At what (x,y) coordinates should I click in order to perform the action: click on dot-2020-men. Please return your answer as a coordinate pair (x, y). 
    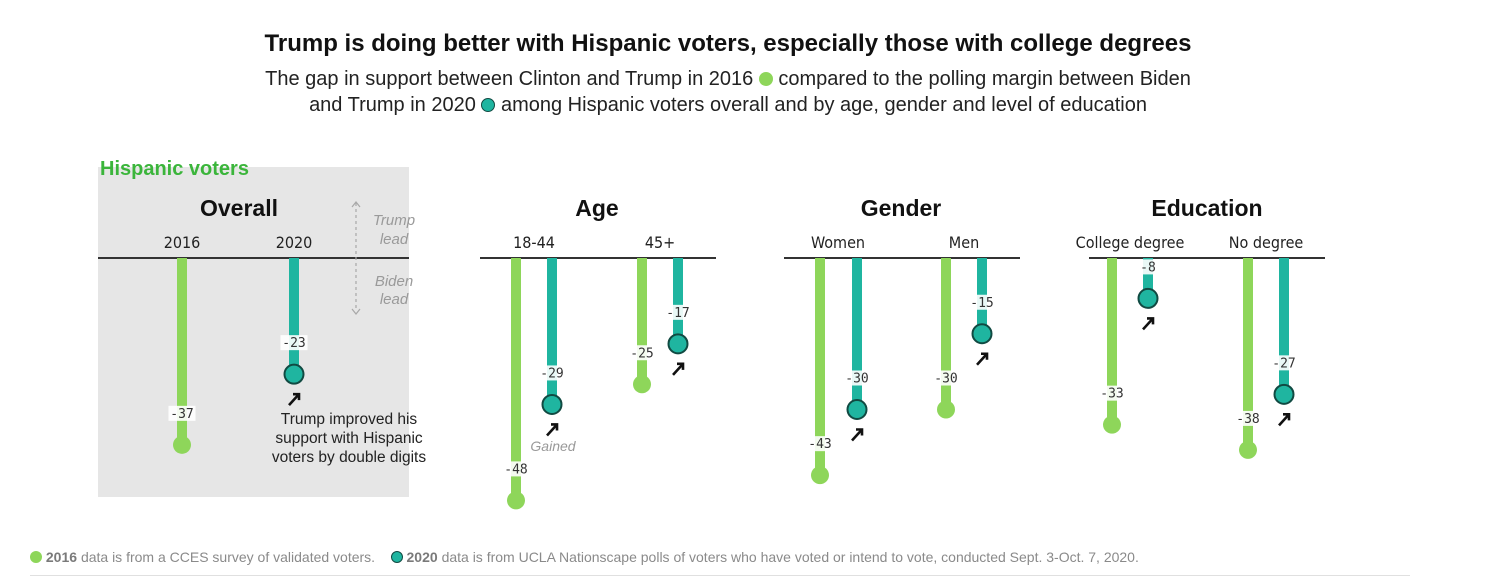
    Looking at the image, I should click on (982, 334).